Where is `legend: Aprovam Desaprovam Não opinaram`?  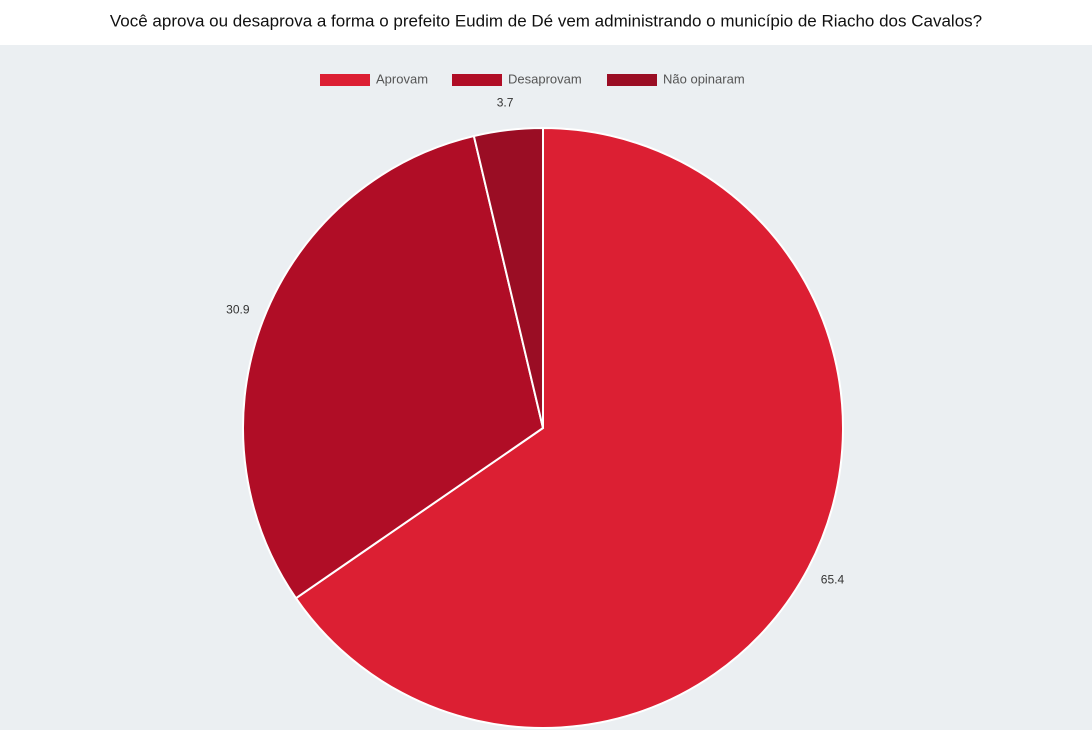 legend: Aprovam Desaprovam Não opinaram is located at coordinates (532, 78).